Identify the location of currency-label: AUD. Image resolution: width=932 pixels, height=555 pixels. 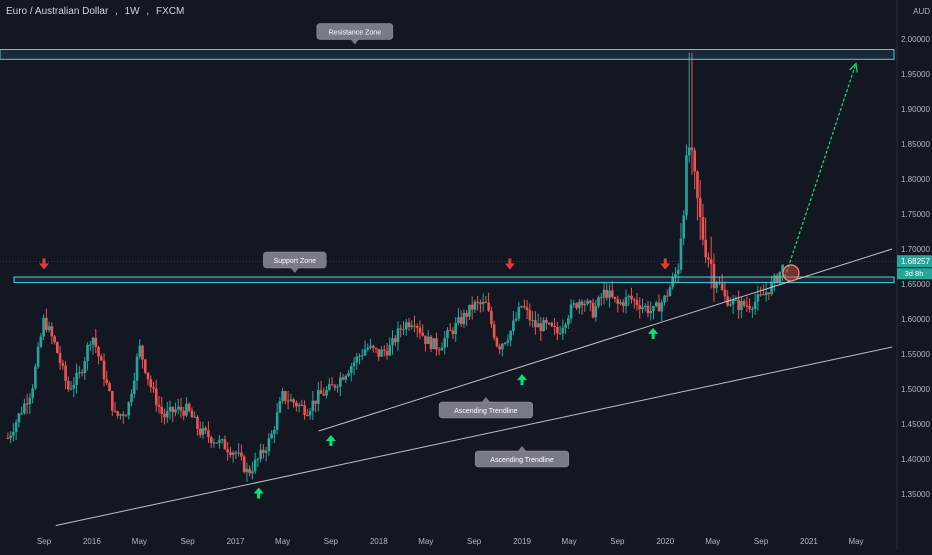
(921, 11).